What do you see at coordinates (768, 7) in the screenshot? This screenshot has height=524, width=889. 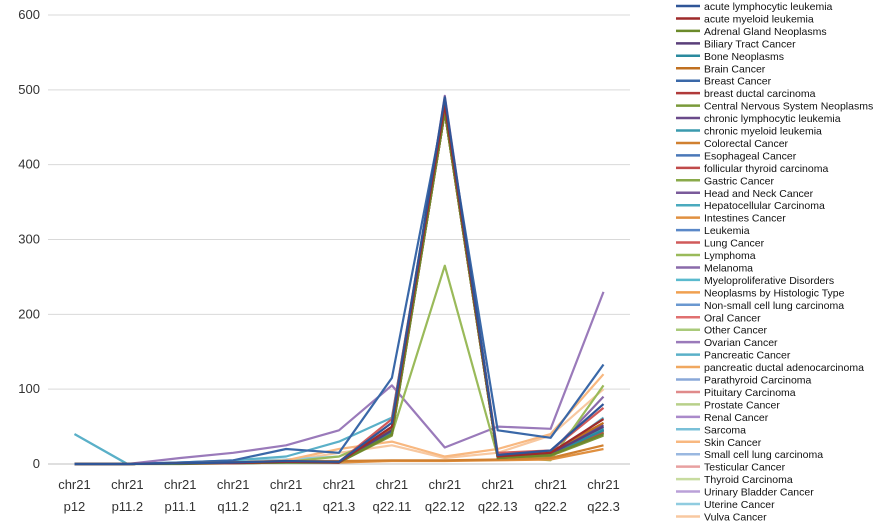 I see `legend-label: acute lymphocytic leukemia` at bounding box center [768, 7].